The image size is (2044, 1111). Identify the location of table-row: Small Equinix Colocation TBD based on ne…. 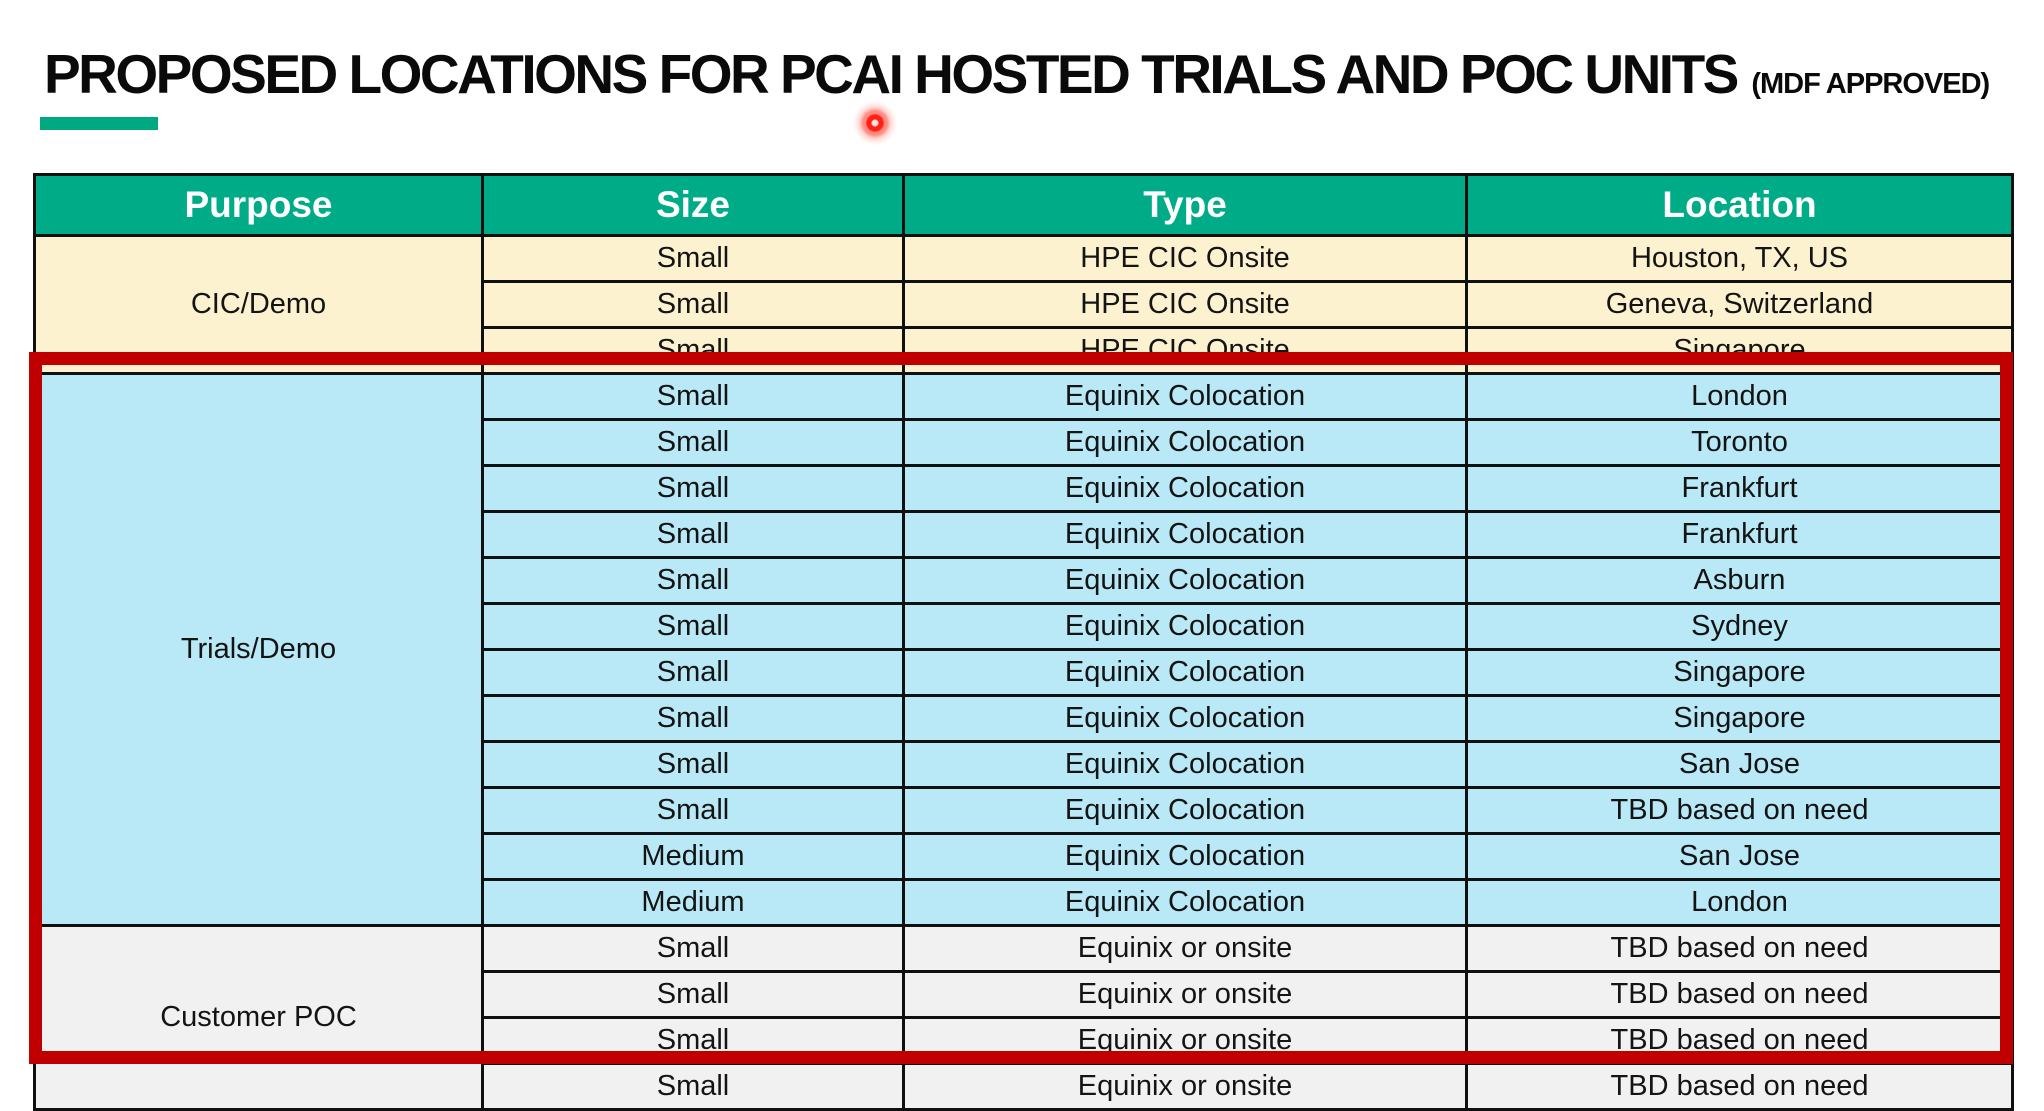
(1024, 810).